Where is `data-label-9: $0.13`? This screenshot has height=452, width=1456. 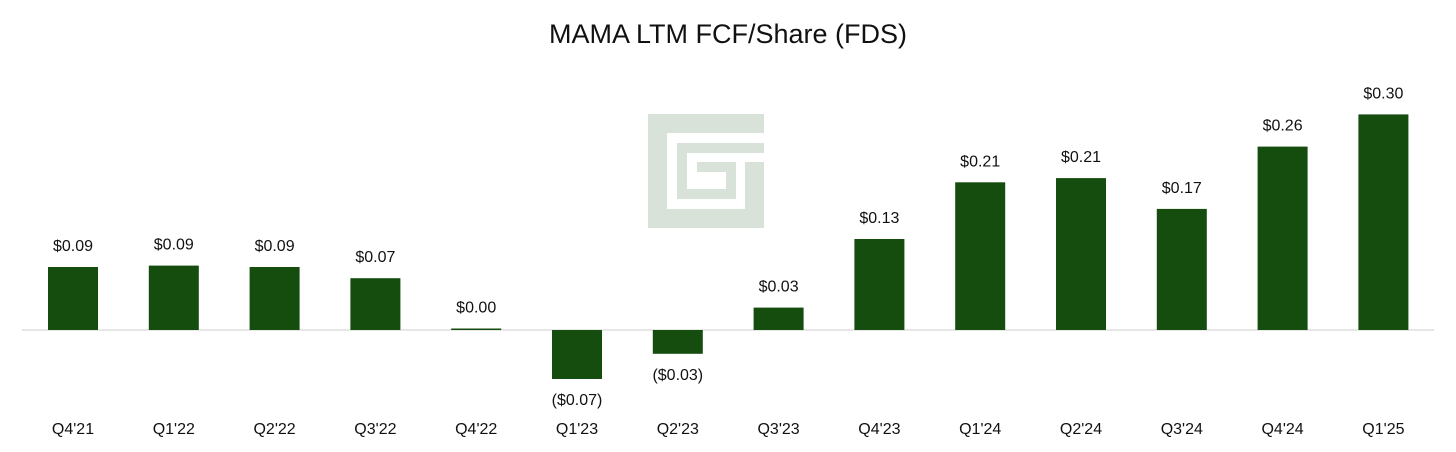 data-label-9: $0.13 is located at coordinates (879, 218).